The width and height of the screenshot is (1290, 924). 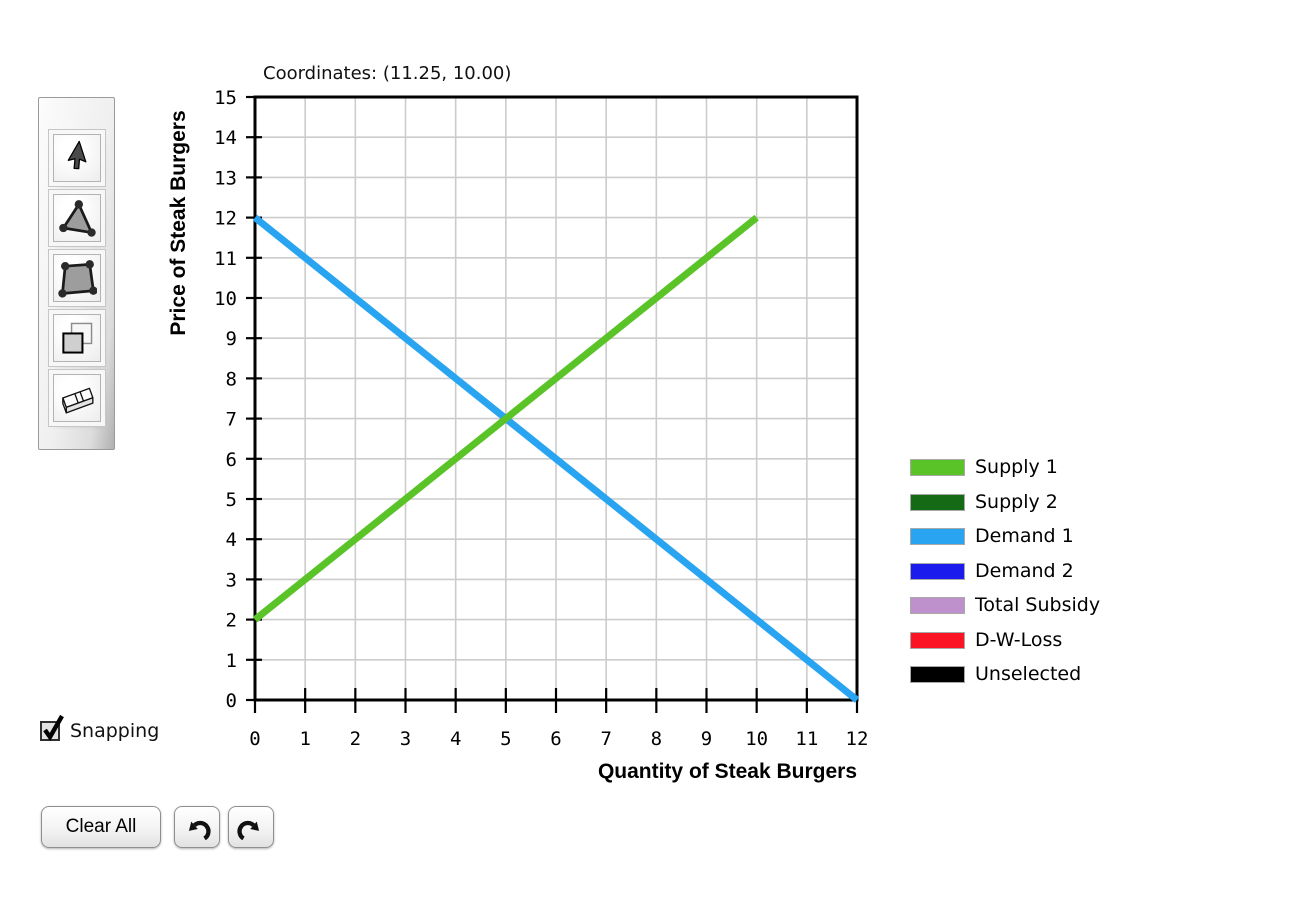 I want to click on x-axis-ticks: 0 1 2 3 4 5 6 7 8 9 10 11 12, so click(x=558, y=719).